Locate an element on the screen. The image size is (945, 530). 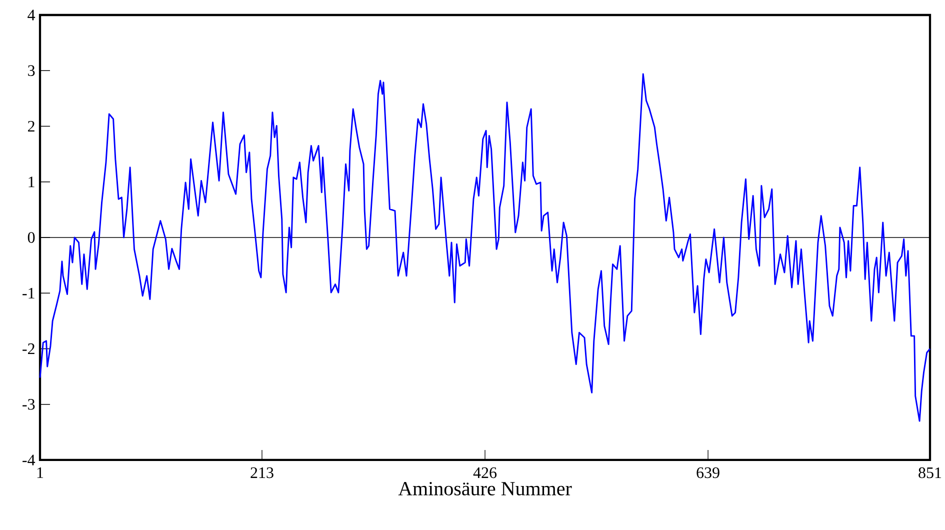
y-tick-label: 3 is located at coordinates (31, 70).